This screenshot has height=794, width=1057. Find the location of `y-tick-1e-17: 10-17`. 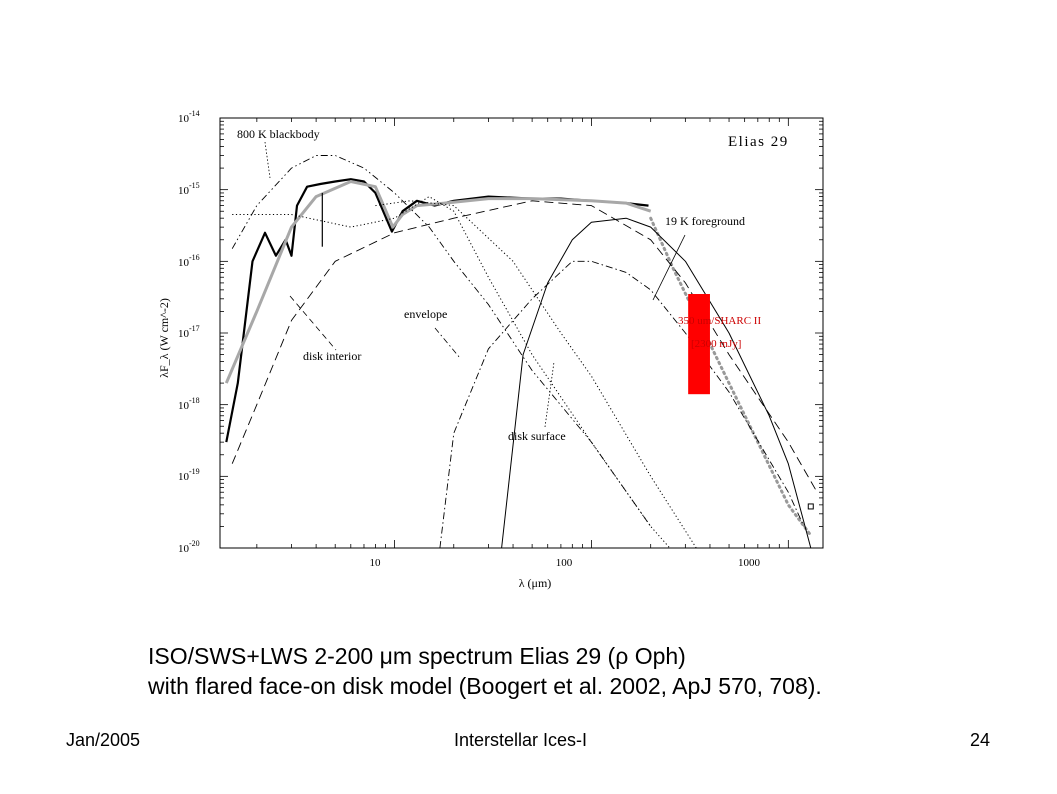

y-tick-1e-17: 10-17 is located at coordinates (189, 332).